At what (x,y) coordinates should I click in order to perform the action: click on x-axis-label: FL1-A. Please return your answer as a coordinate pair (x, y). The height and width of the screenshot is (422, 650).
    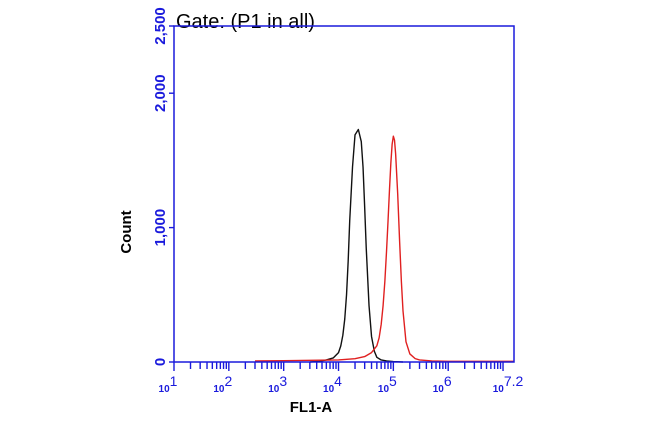
    Looking at the image, I should click on (311, 407).